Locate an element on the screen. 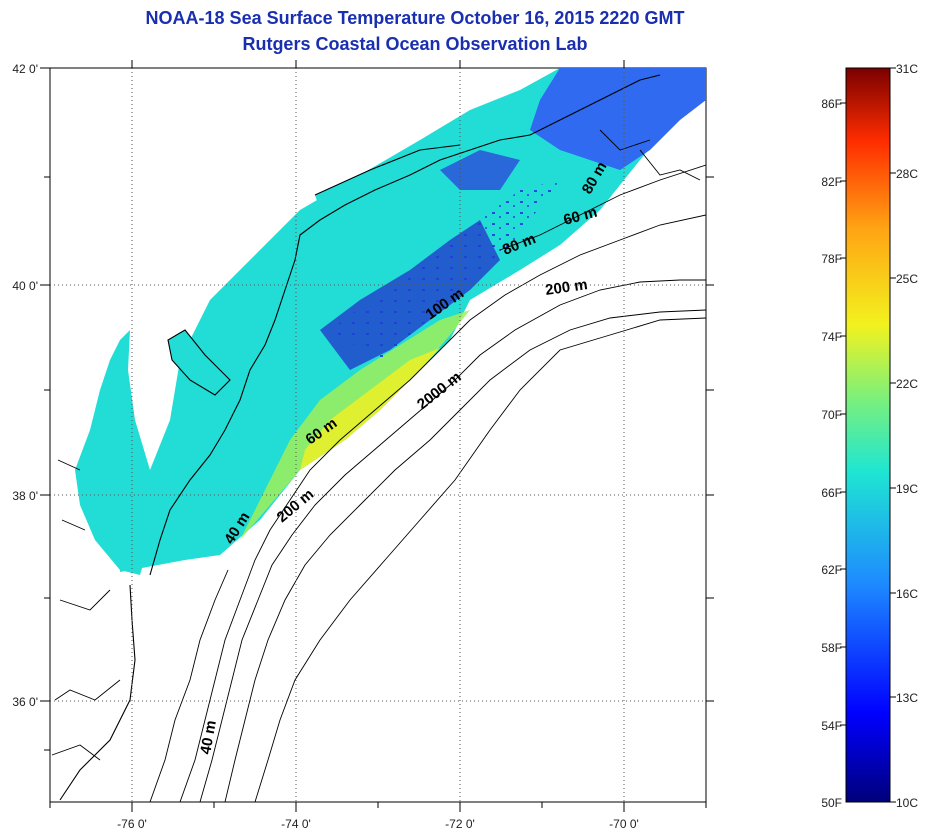  colorbar-c-label: 10C is located at coordinates (907, 803).